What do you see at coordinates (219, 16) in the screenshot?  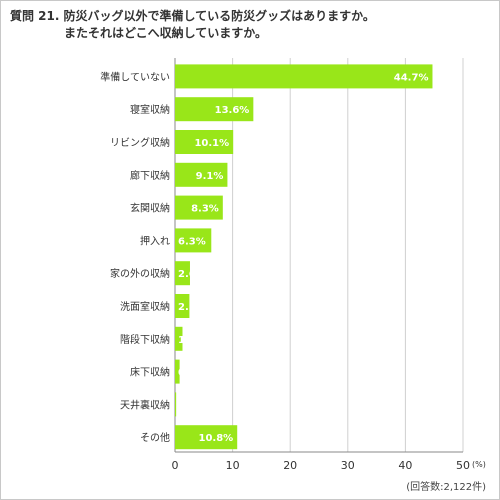 I see `question-line-1: 防災バッグ以外で準備している防災グッズはありますか。` at bounding box center [219, 16].